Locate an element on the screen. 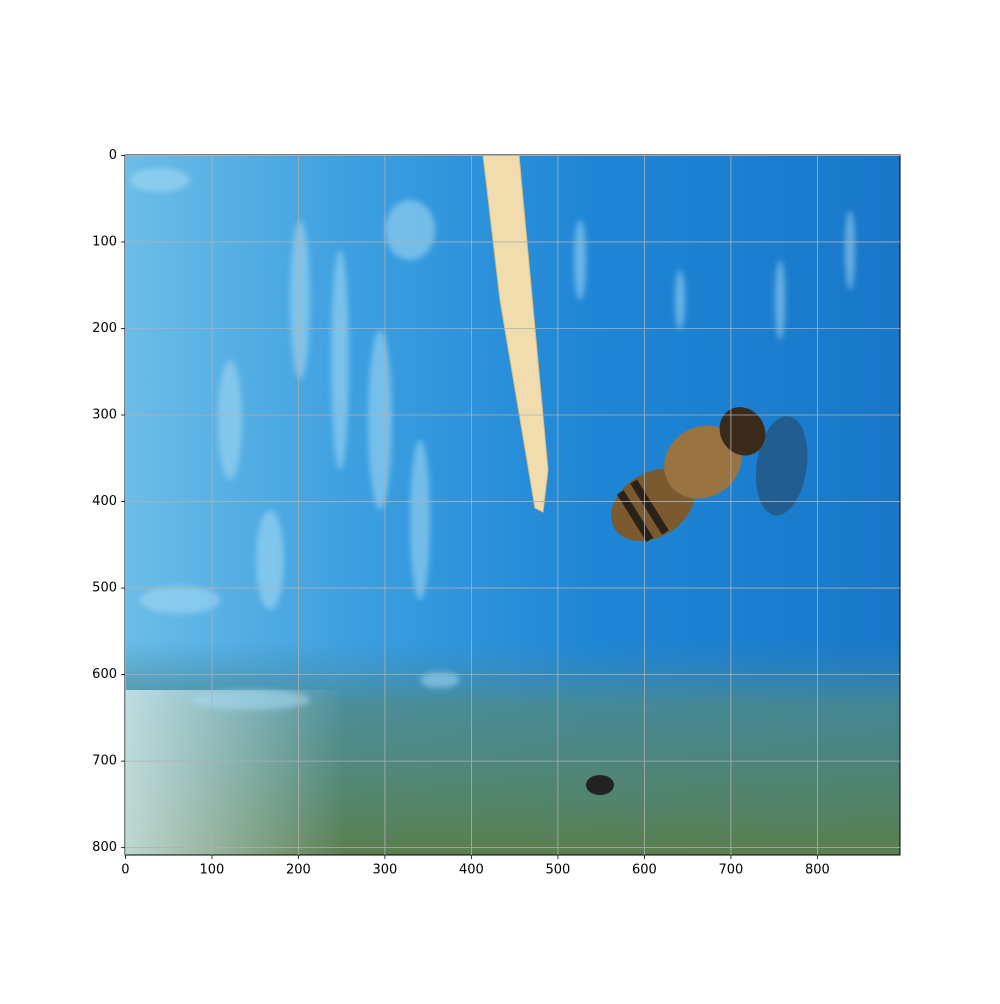  y-tick-label: 500 is located at coordinates (104, 588).